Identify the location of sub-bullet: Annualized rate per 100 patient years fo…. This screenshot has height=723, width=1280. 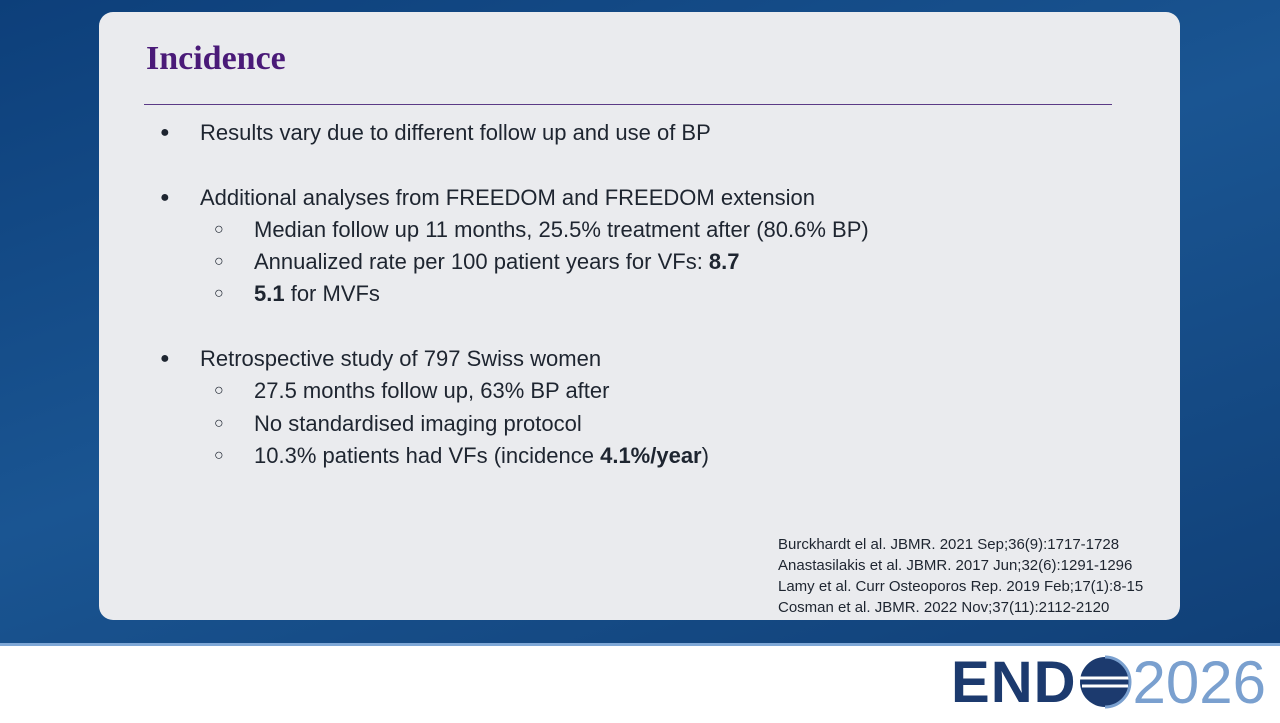
(534, 262).